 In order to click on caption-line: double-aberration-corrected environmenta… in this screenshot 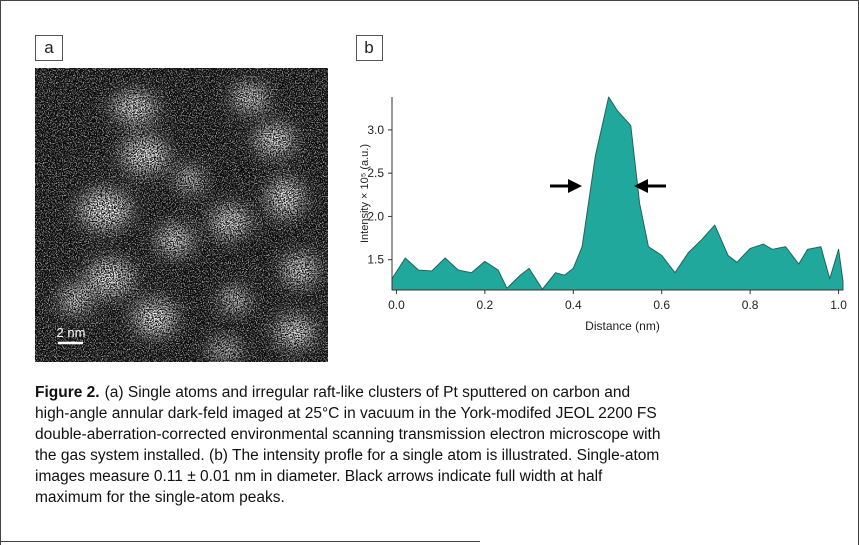, I will do `click(347, 434)`.